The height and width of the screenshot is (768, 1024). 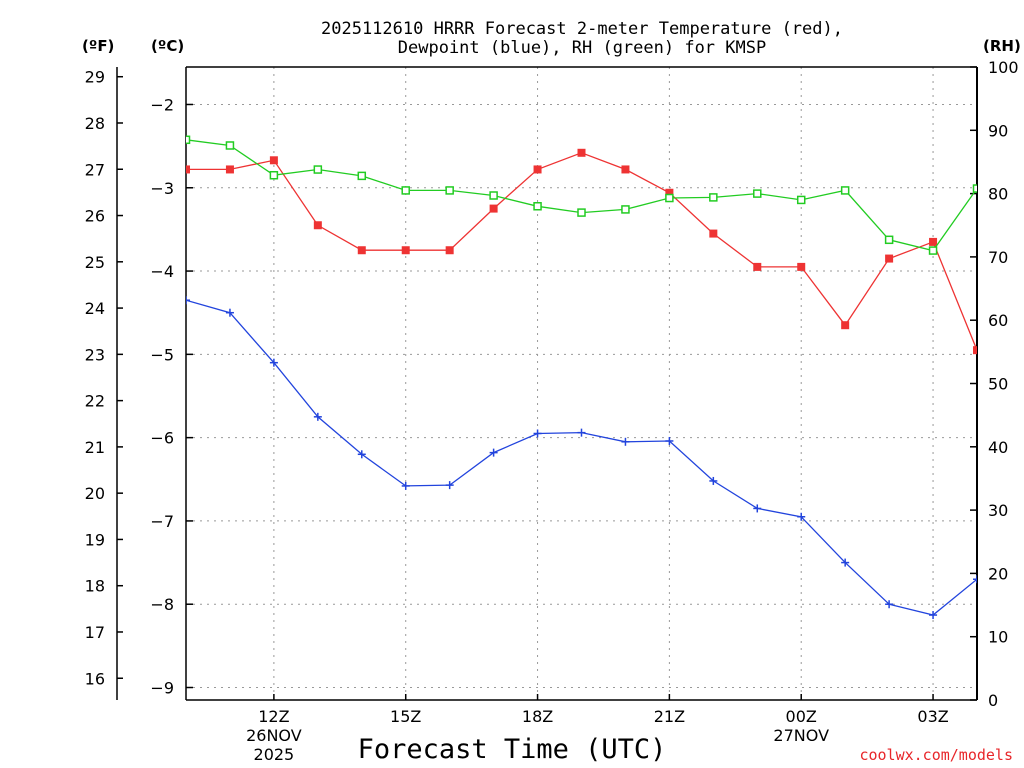 I want to click on rh-tick-label: 80, so click(x=998, y=194).